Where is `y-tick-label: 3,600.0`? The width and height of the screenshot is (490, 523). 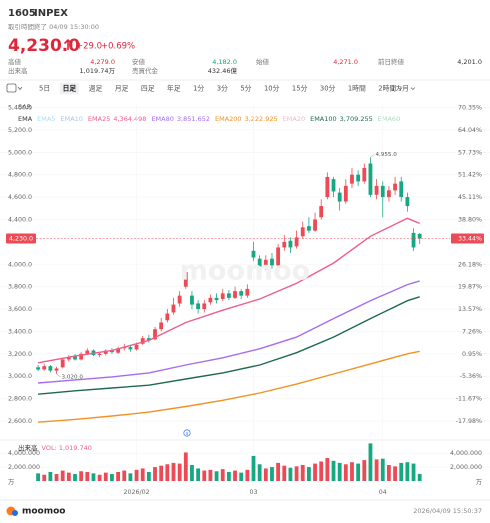 y-tick-label: 3,600.0 is located at coordinates (20, 309).